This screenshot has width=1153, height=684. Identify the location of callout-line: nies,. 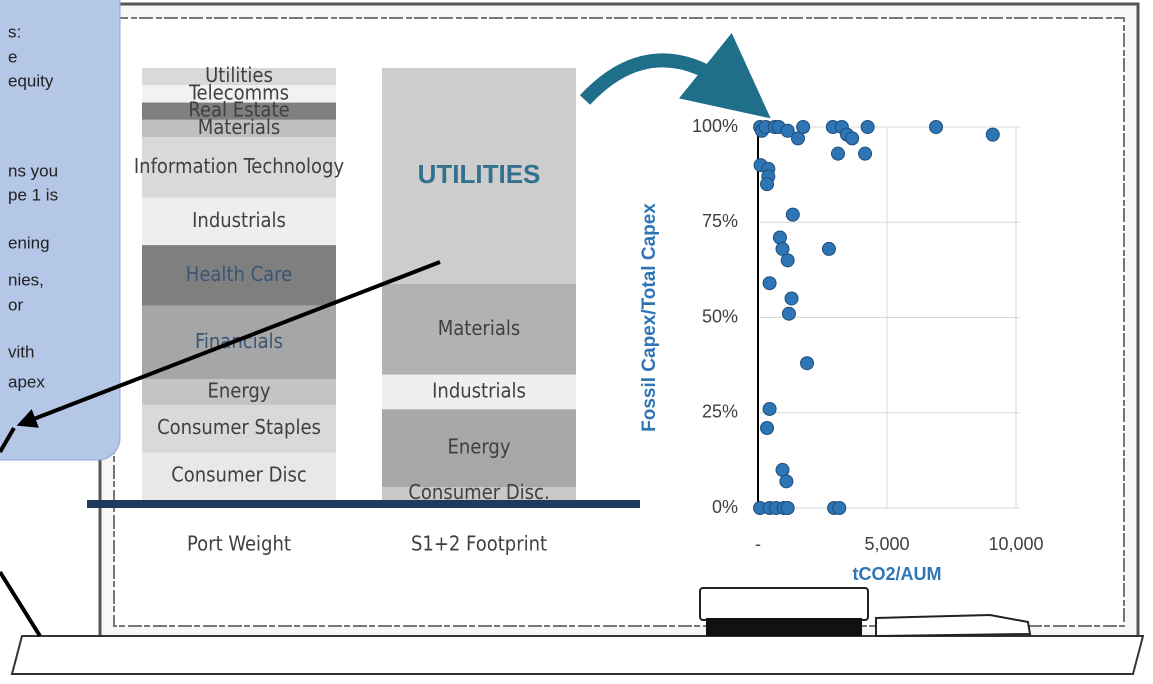
(26, 279).